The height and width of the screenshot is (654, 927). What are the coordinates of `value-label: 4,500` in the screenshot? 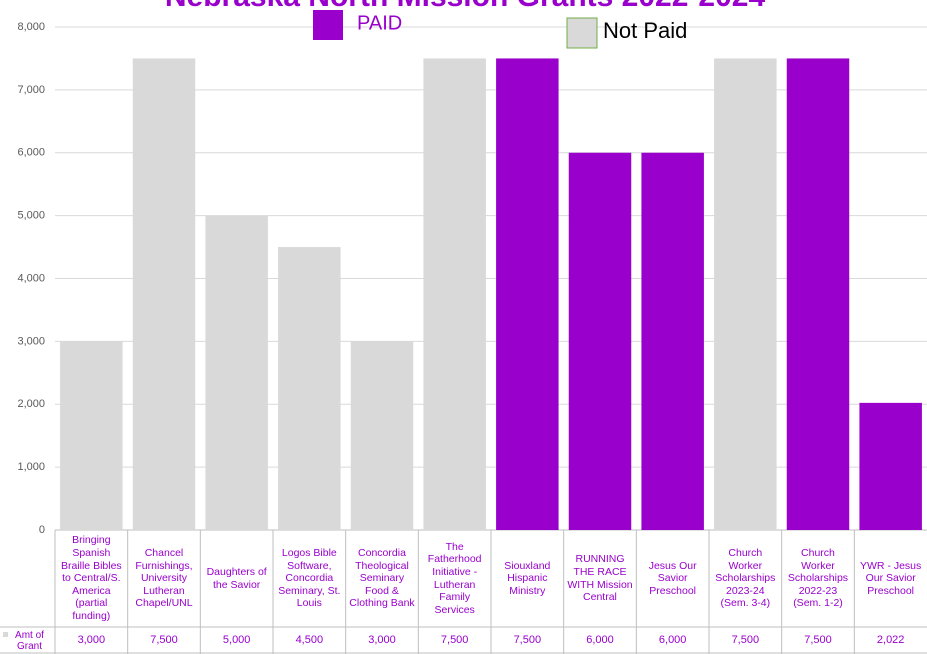 It's located at (309, 639).